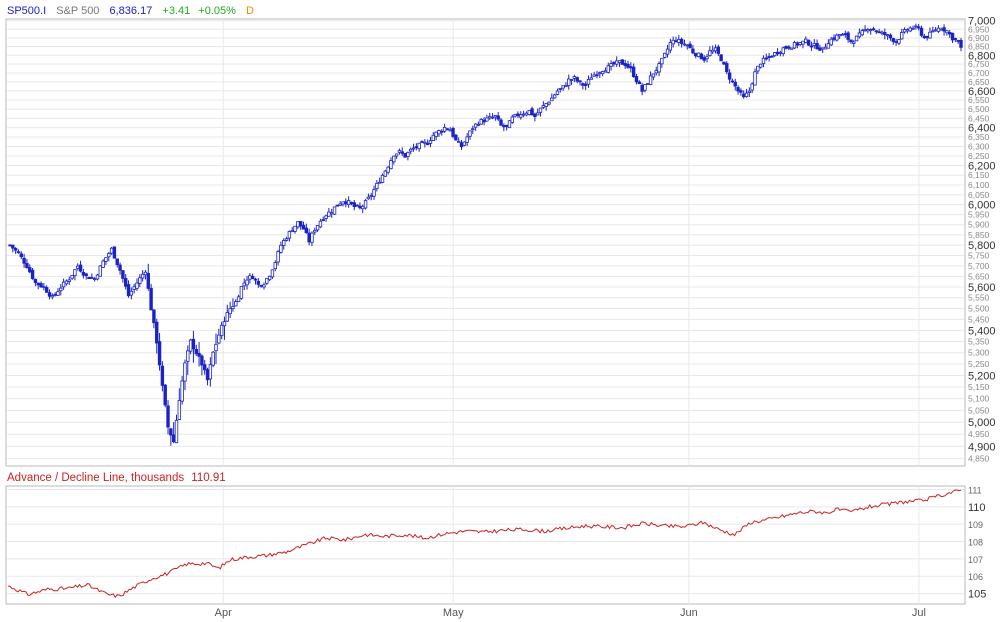  I want to click on chart-header: SP500.I S&P 500 6,836.17 +3.41 +0.05% D, so click(130, 11).